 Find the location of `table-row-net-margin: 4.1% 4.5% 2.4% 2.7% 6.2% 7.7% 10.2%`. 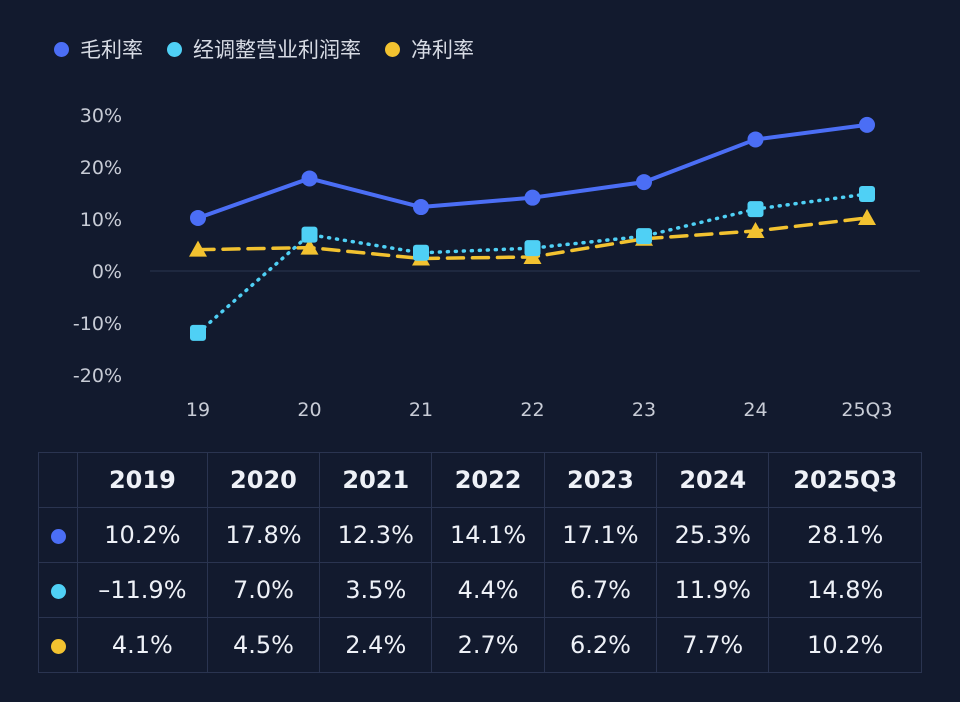

table-row-net-margin: 4.1% 4.5% 2.4% 2.7% 6.2% 7.7% 10.2% is located at coordinates (480, 645).